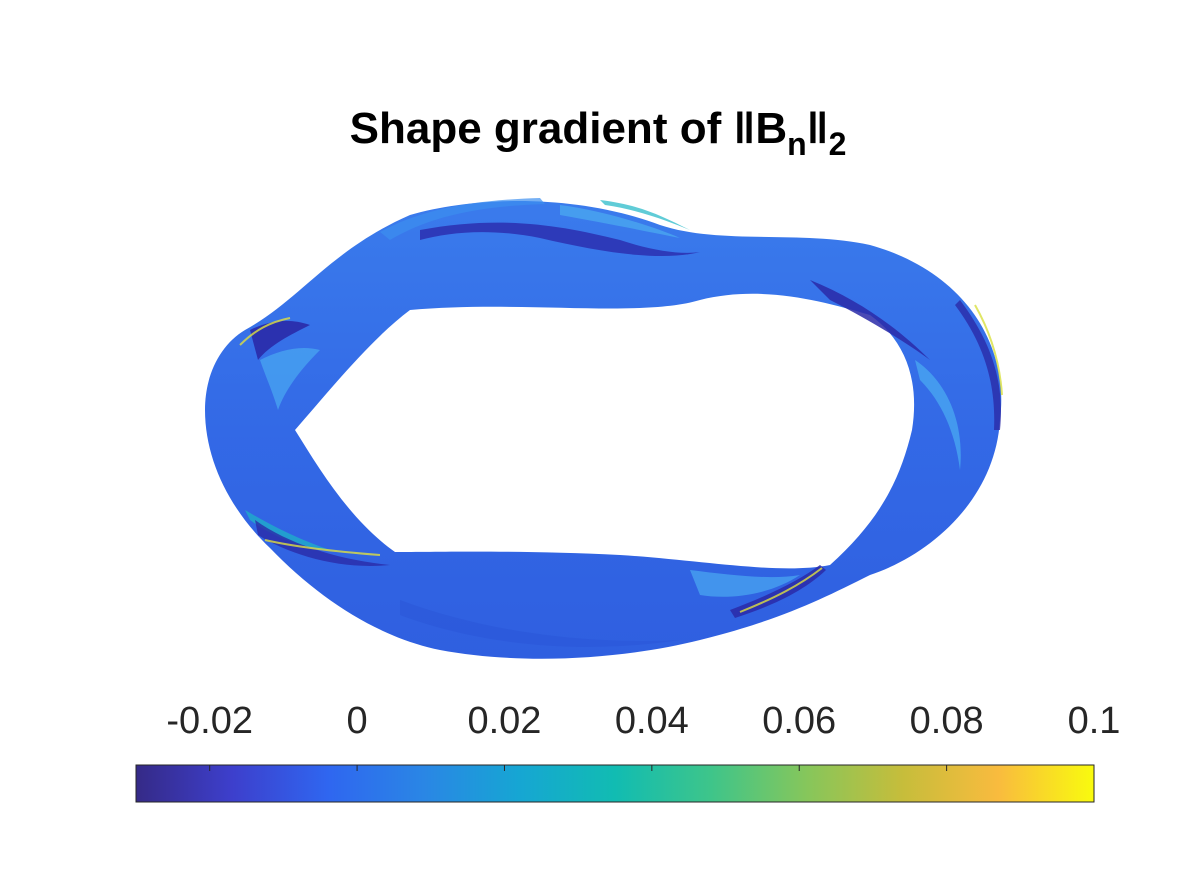 The height and width of the screenshot is (888, 1196). Describe the element at coordinates (870, 320) in the screenshot. I see `band-right-dark` at that location.